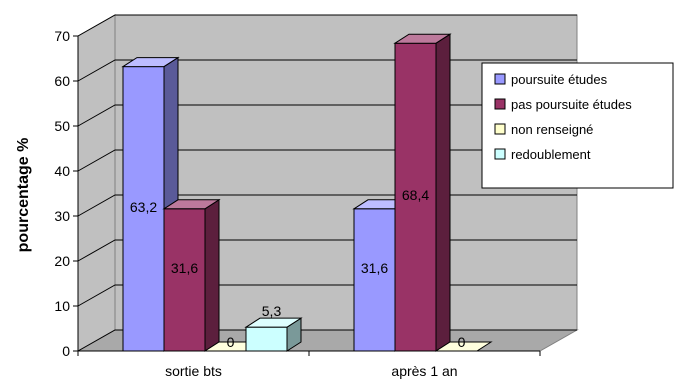  What do you see at coordinates (62, 216) in the screenshot?
I see `y-tick-label: 30` at bounding box center [62, 216].